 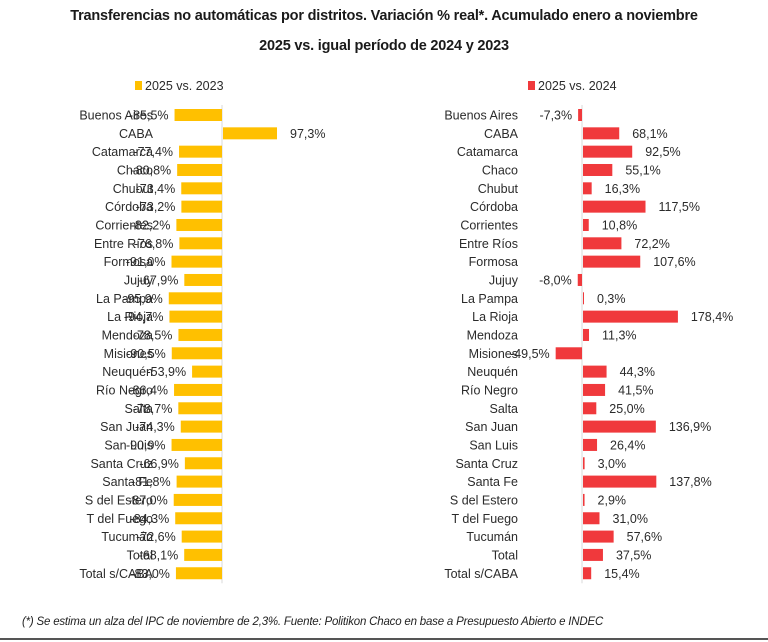 I want to click on legend-swatch-left, so click(x=138, y=85).